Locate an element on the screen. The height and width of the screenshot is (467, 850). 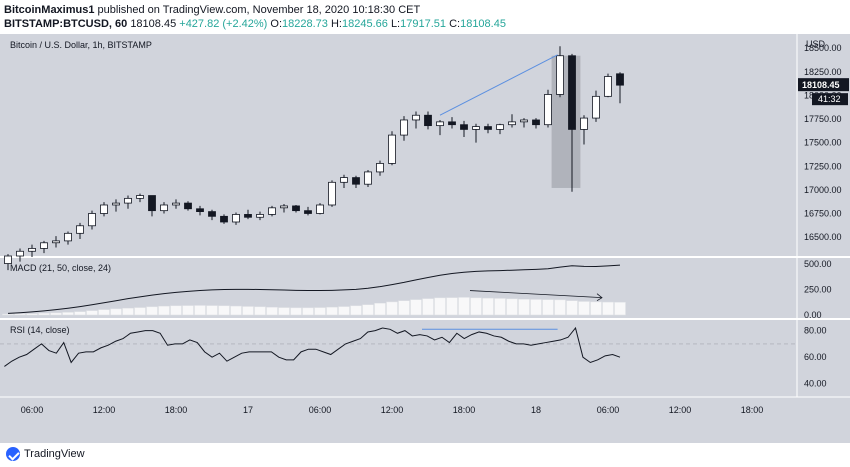
close-label: C: is located at coordinates (455, 24).